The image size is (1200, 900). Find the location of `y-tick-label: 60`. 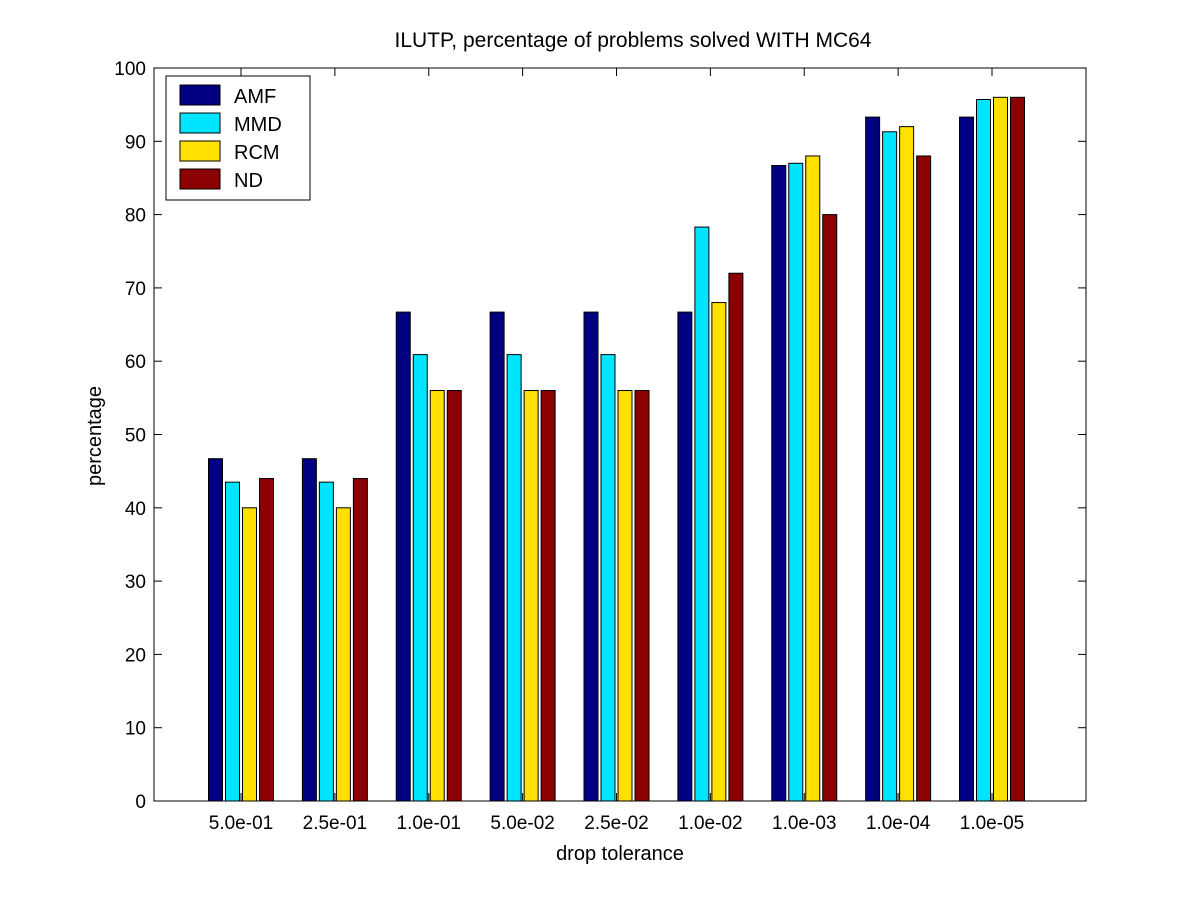

y-tick-label: 60 is located at coordinates (135, 362).